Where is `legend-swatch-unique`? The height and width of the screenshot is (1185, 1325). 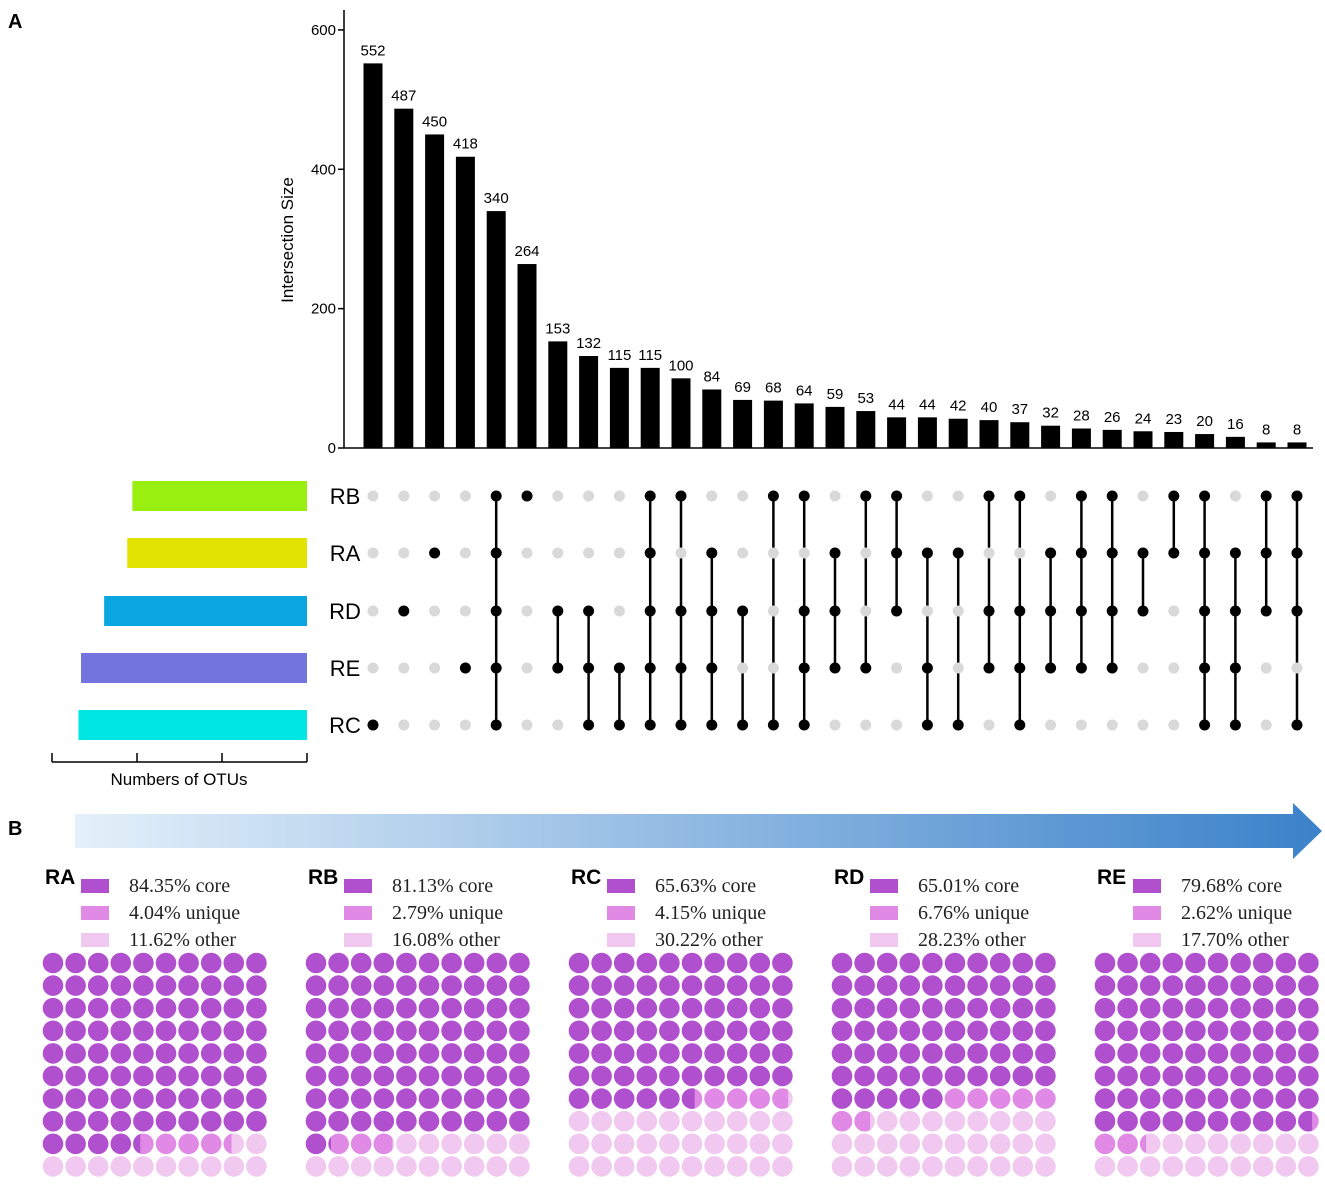 legend-swatch-unique is located at coordinates (884, 913).